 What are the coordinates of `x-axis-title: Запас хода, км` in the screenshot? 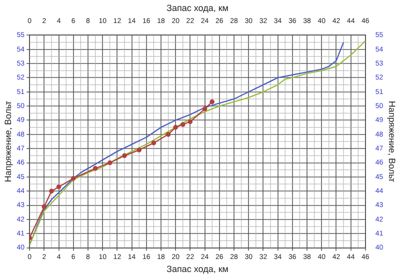 It's located at (197, 269).